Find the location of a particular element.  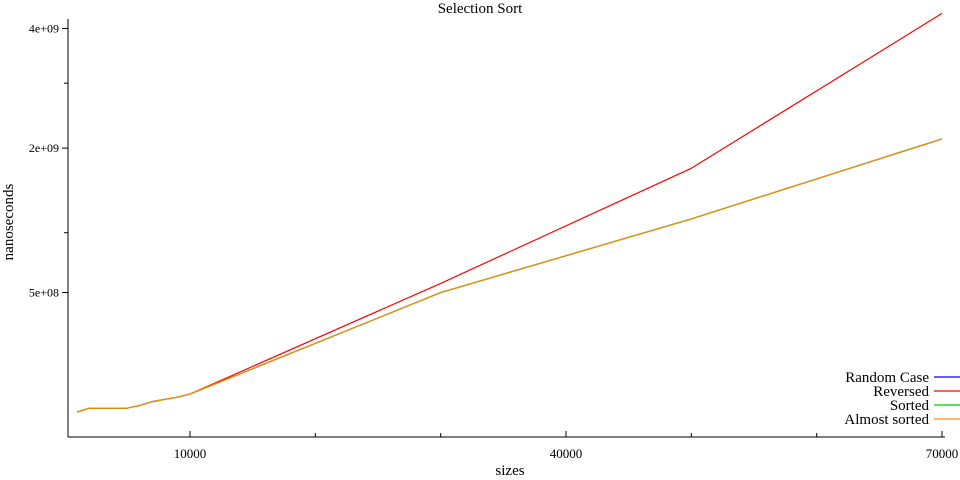

x-tick-label: 40000 is located at coordinates (566, 453).